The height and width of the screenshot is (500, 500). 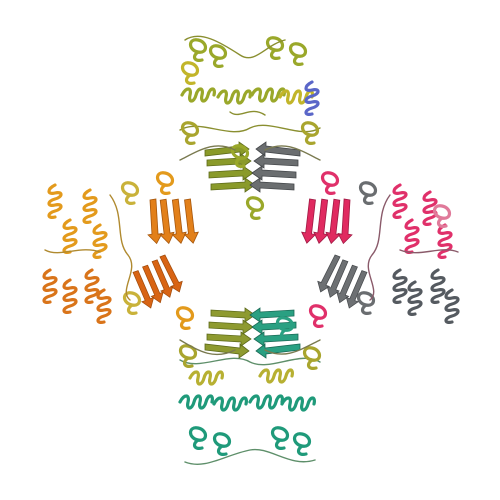 What do you see at coordinates (92, 253) in the screenshot?
I see `left-domain` at bounding box center [92, 253].